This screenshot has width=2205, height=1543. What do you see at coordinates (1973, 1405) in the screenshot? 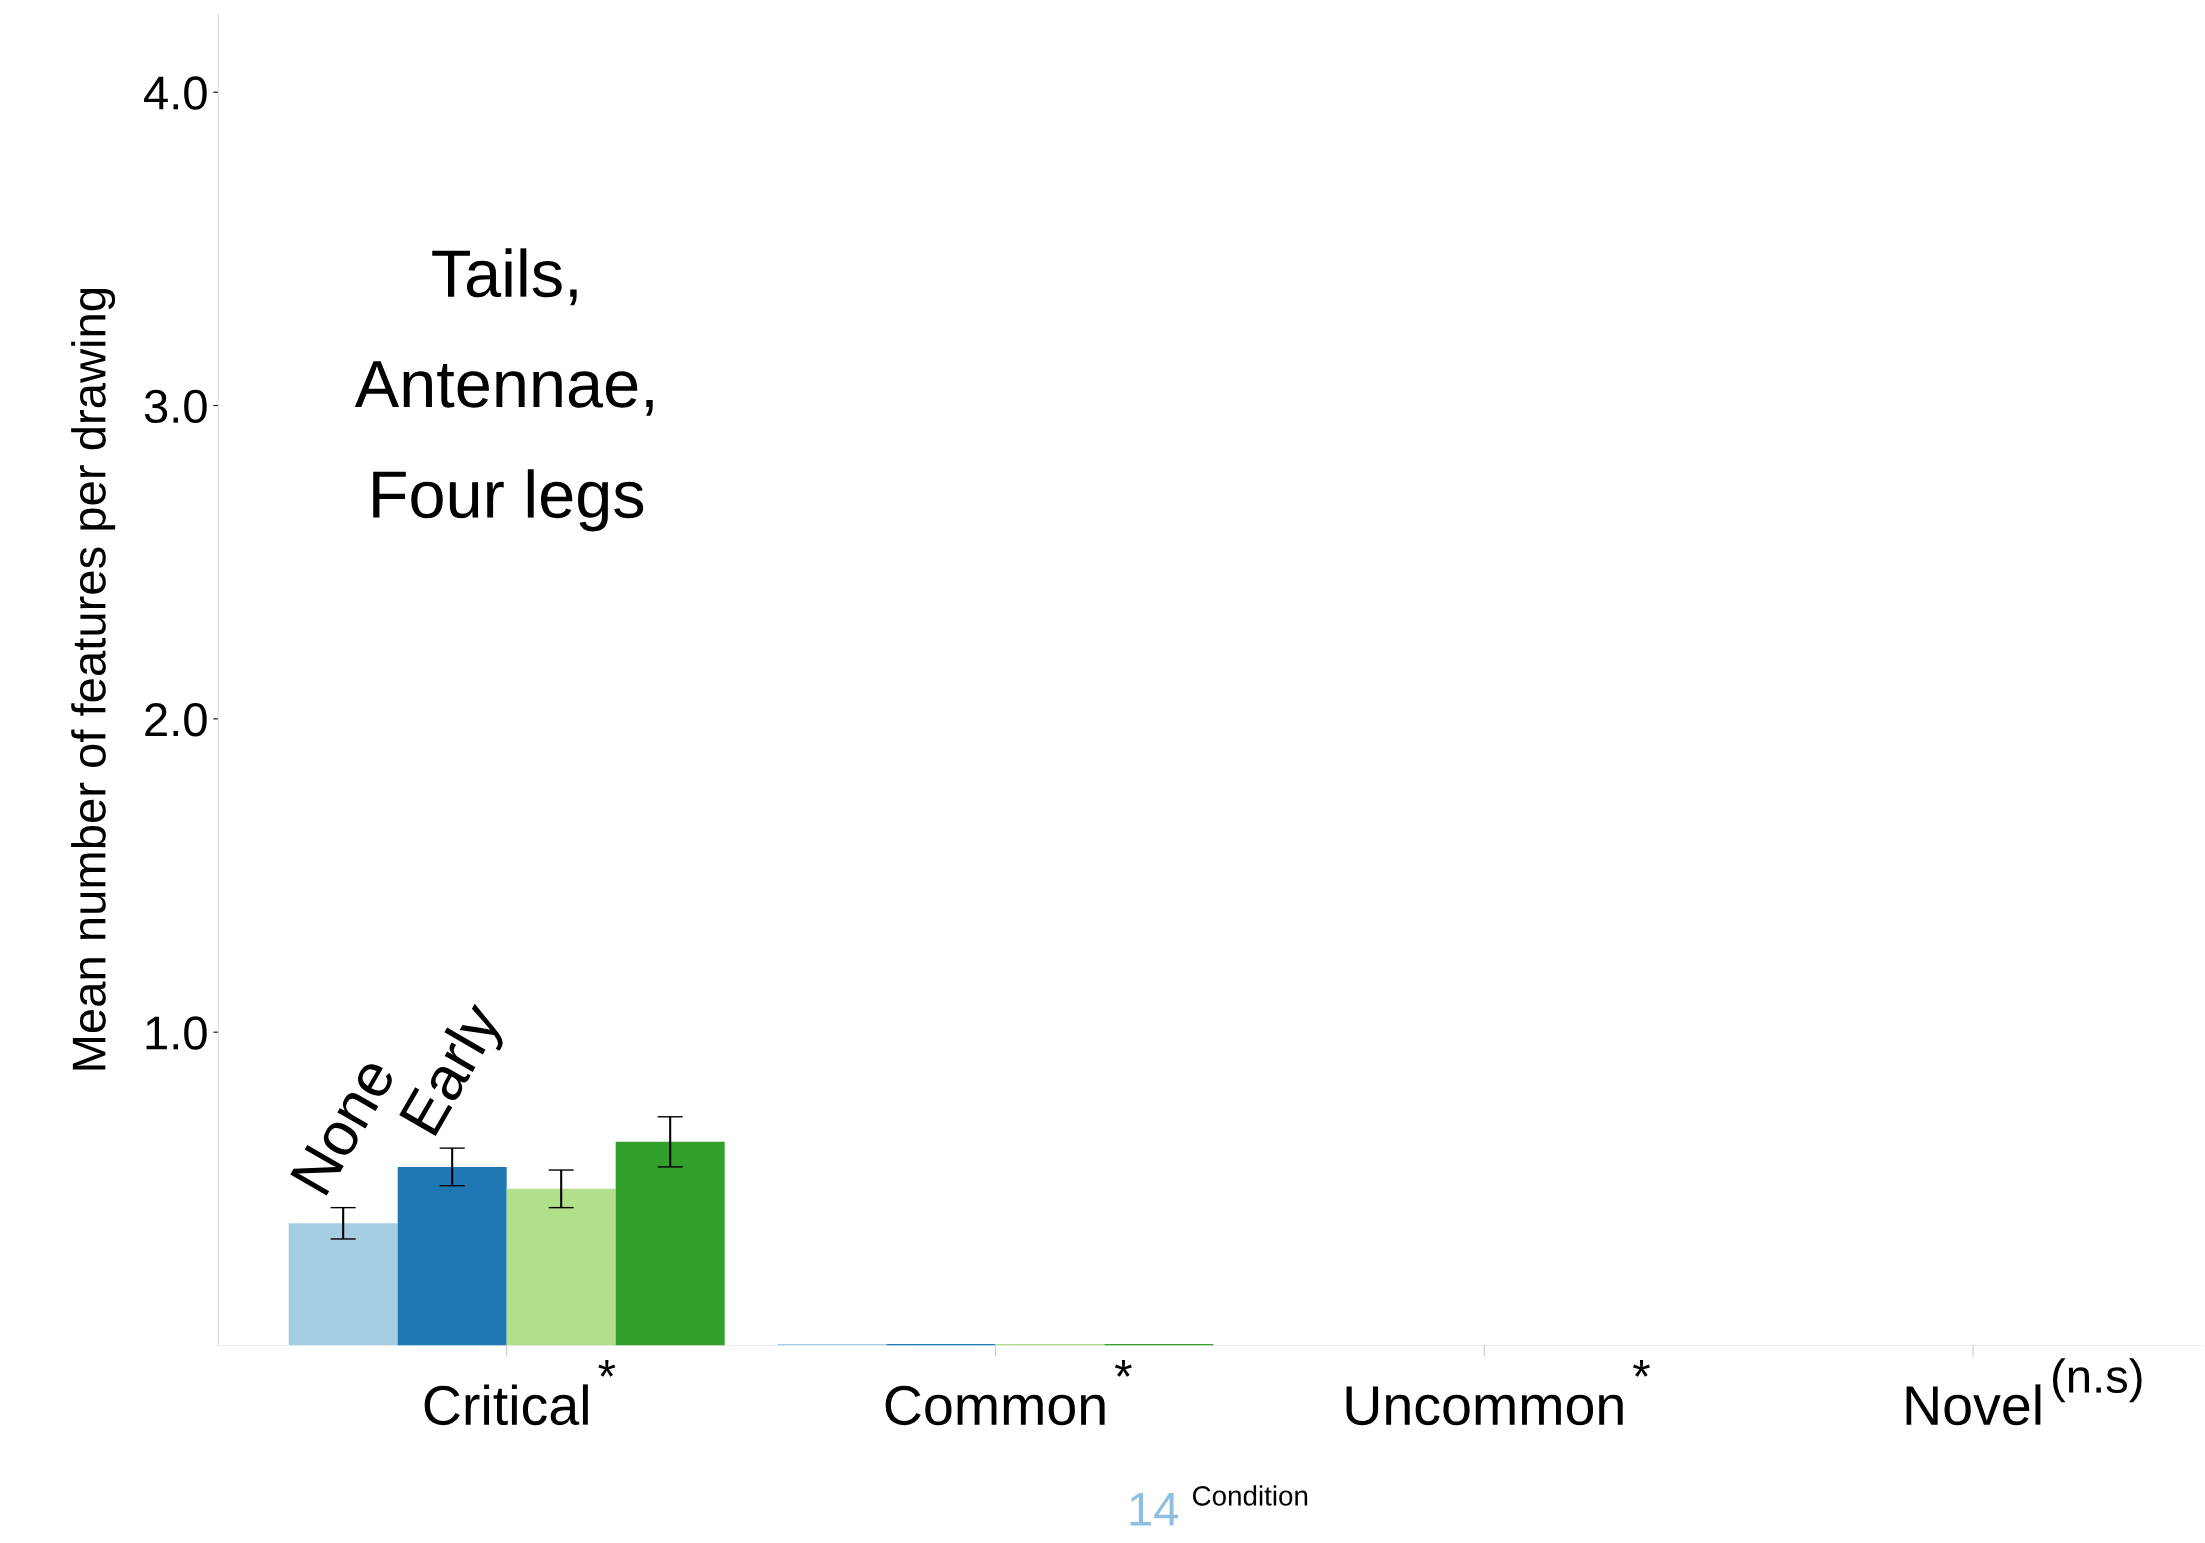
I see `x-tick-label: Novel` at bounding box center [1973, 1405].